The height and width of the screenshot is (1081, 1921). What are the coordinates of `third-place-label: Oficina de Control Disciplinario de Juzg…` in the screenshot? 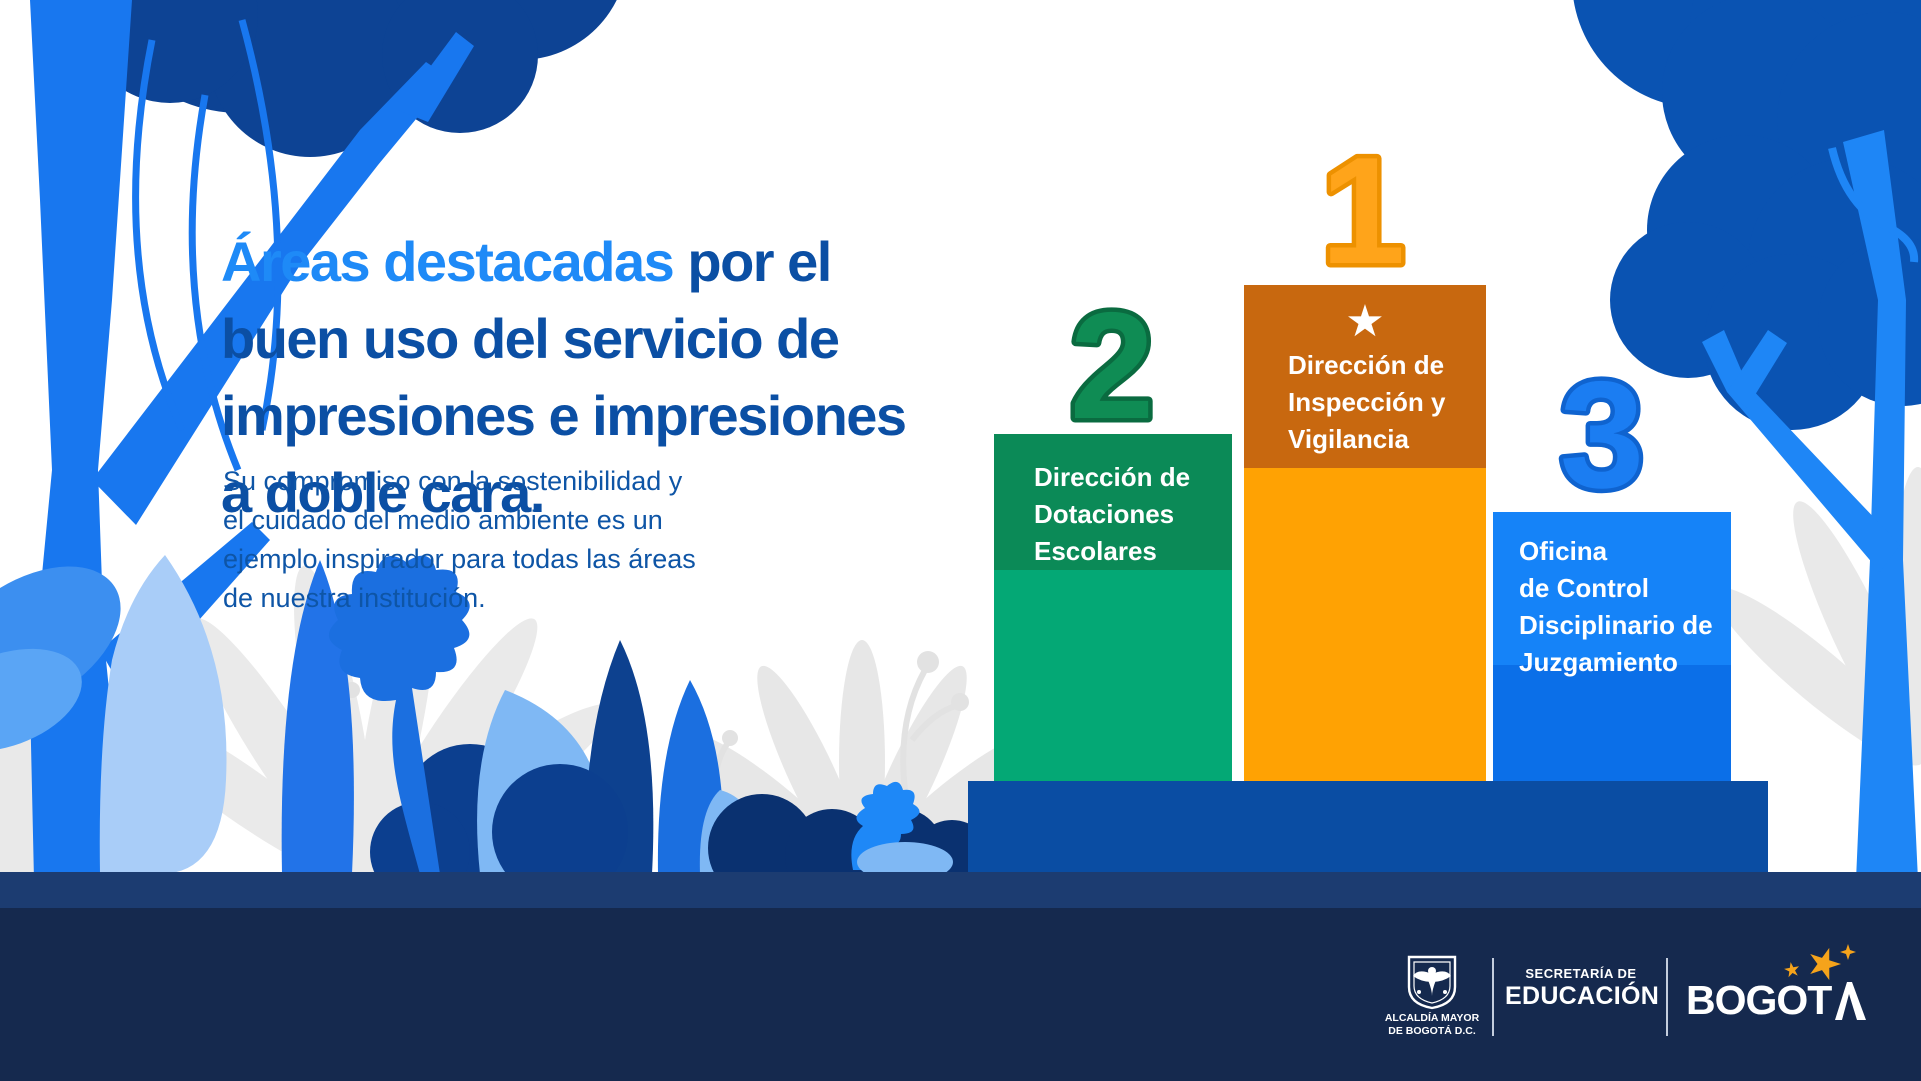 It's located at (1616, 606).